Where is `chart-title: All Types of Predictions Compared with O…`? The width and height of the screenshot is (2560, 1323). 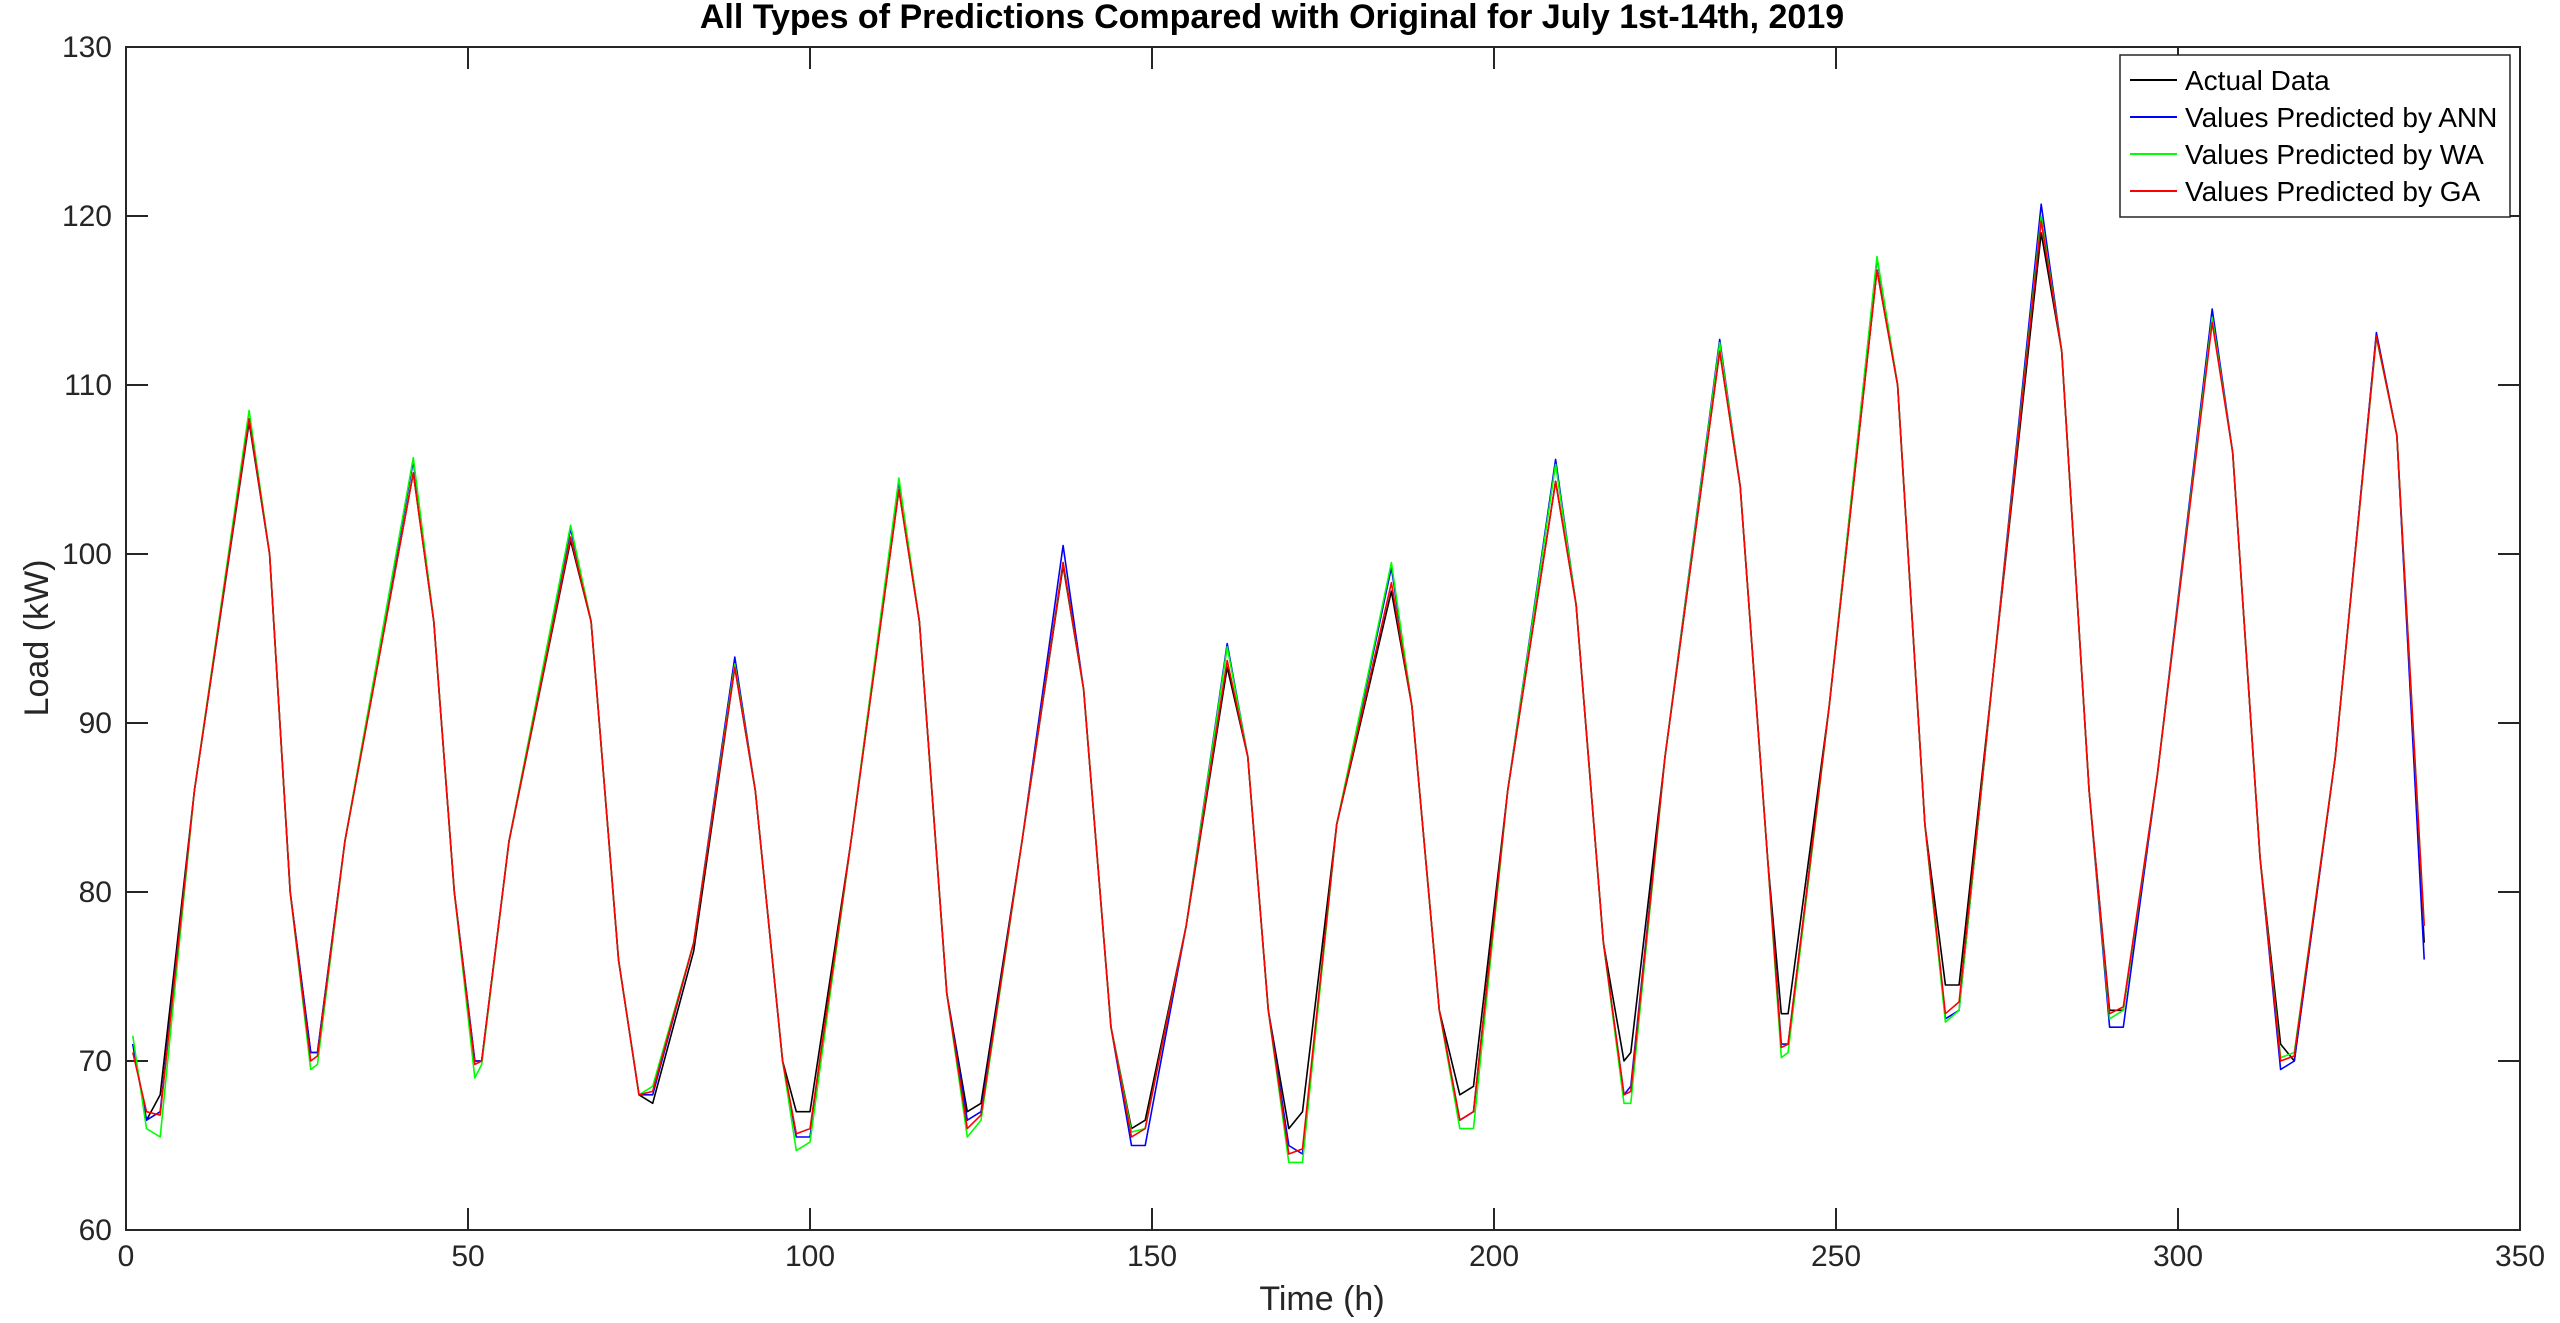 chart-title: All Types of Predictions Compared with O… is located at coordinates (1272, 18).